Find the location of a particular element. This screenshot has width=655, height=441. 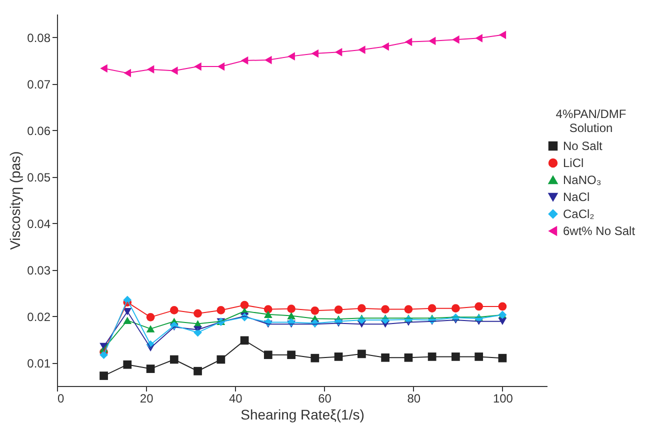

x-axis-title: Shearing Rateξ(1/s) is located at coordinates (302, 414).